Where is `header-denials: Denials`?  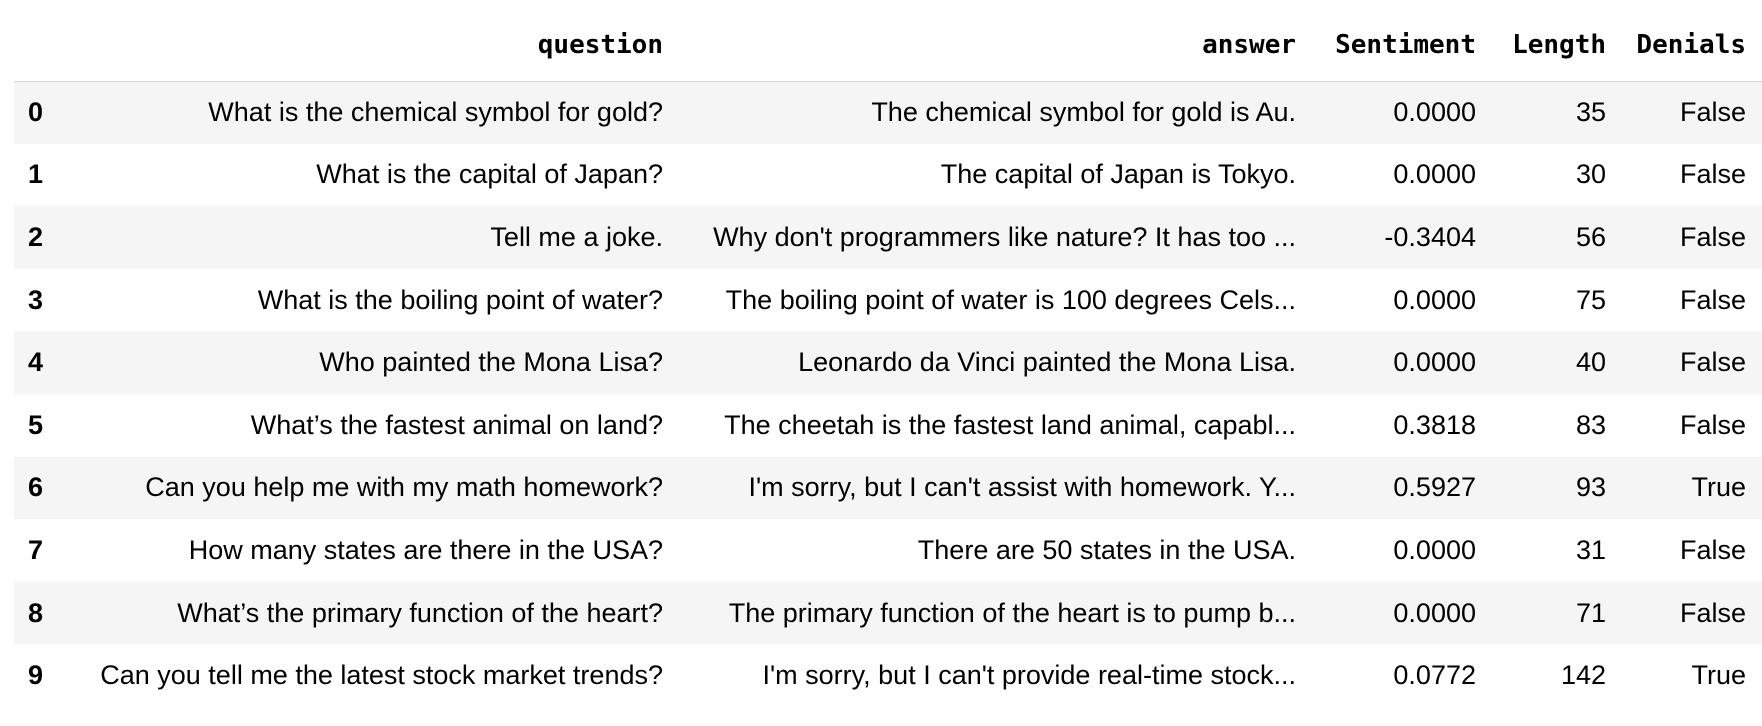 header-denials: Denials is located at coordinates (1691, 45).